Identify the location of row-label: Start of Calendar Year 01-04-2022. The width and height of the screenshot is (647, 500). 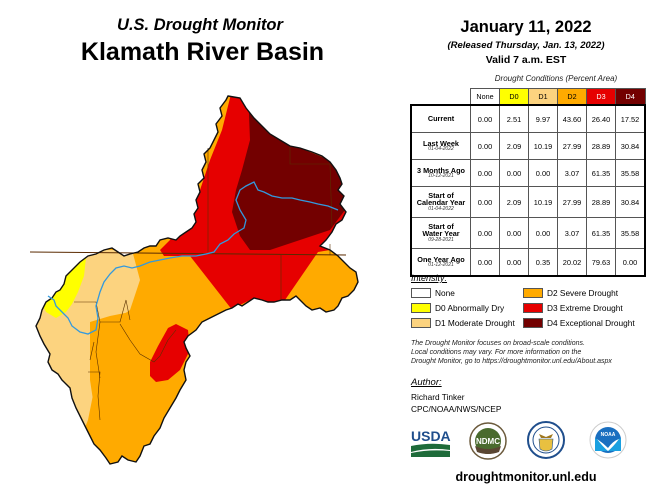
(440, 202).